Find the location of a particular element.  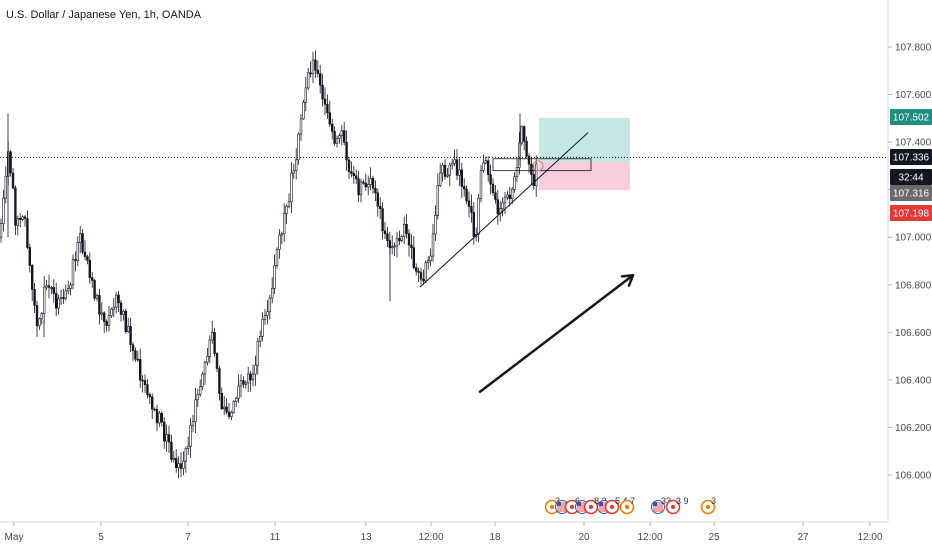

x-tick-label: 13 is located at coordinates (366, 537).